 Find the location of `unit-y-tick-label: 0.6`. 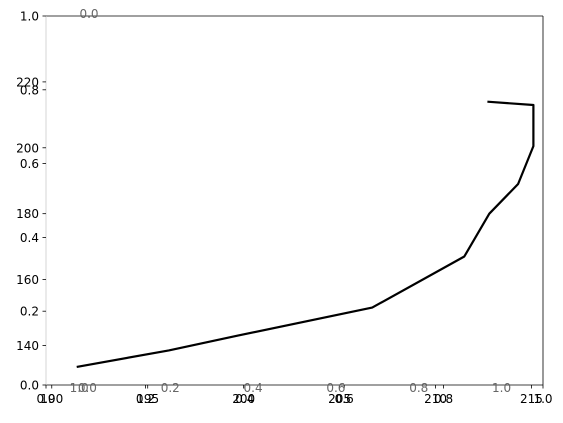

unit-y-tick-label: 0.6 is located at coordinates (29, 164).